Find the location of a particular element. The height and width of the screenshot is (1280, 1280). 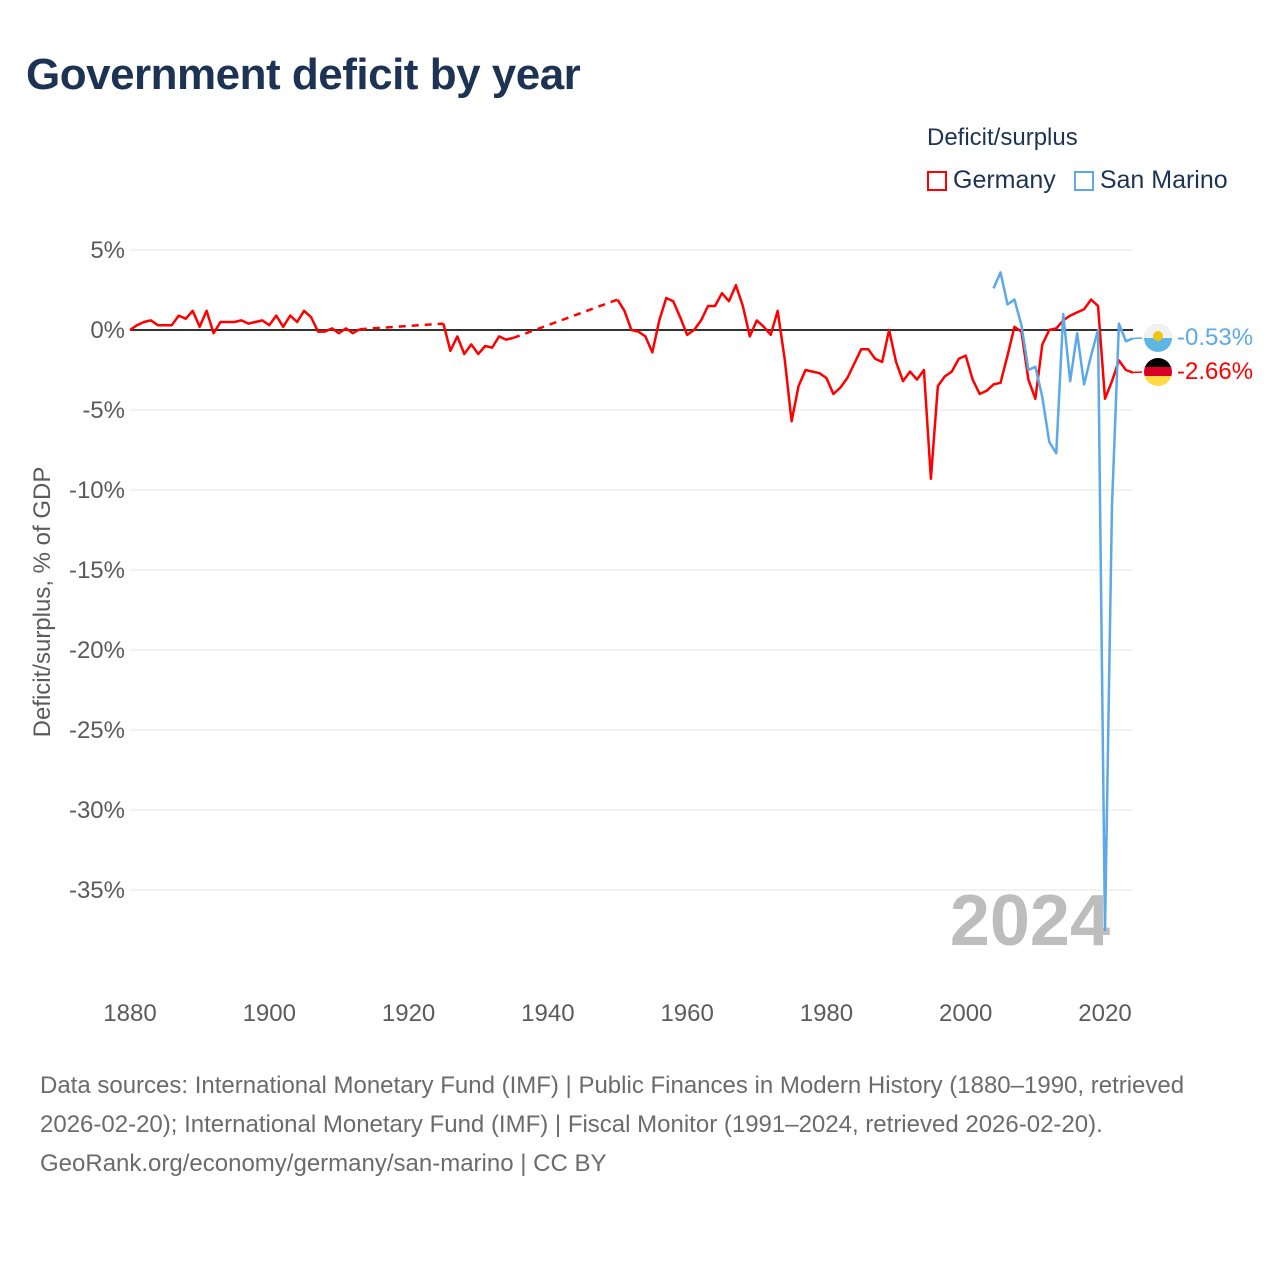

san-marino-value-label: -0.53% is located at coordinates (1215, 337).